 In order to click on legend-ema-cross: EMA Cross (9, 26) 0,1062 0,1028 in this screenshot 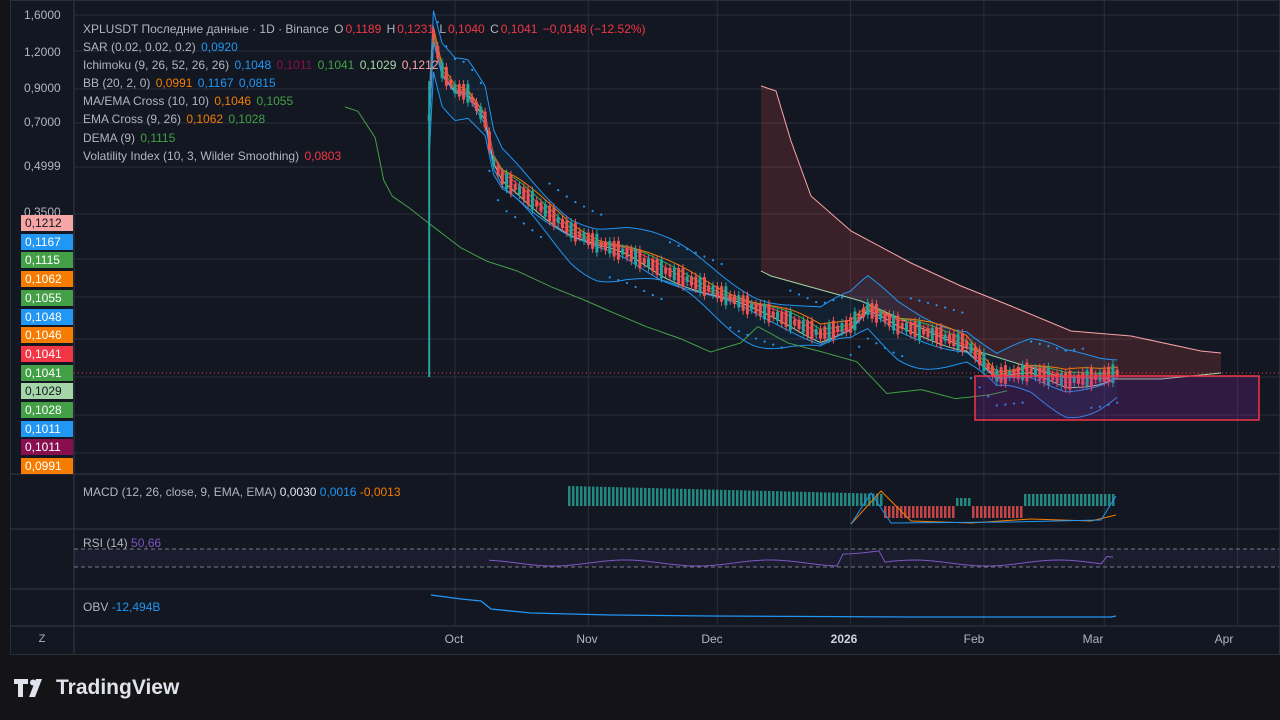, I will do `click(175, 119)`.